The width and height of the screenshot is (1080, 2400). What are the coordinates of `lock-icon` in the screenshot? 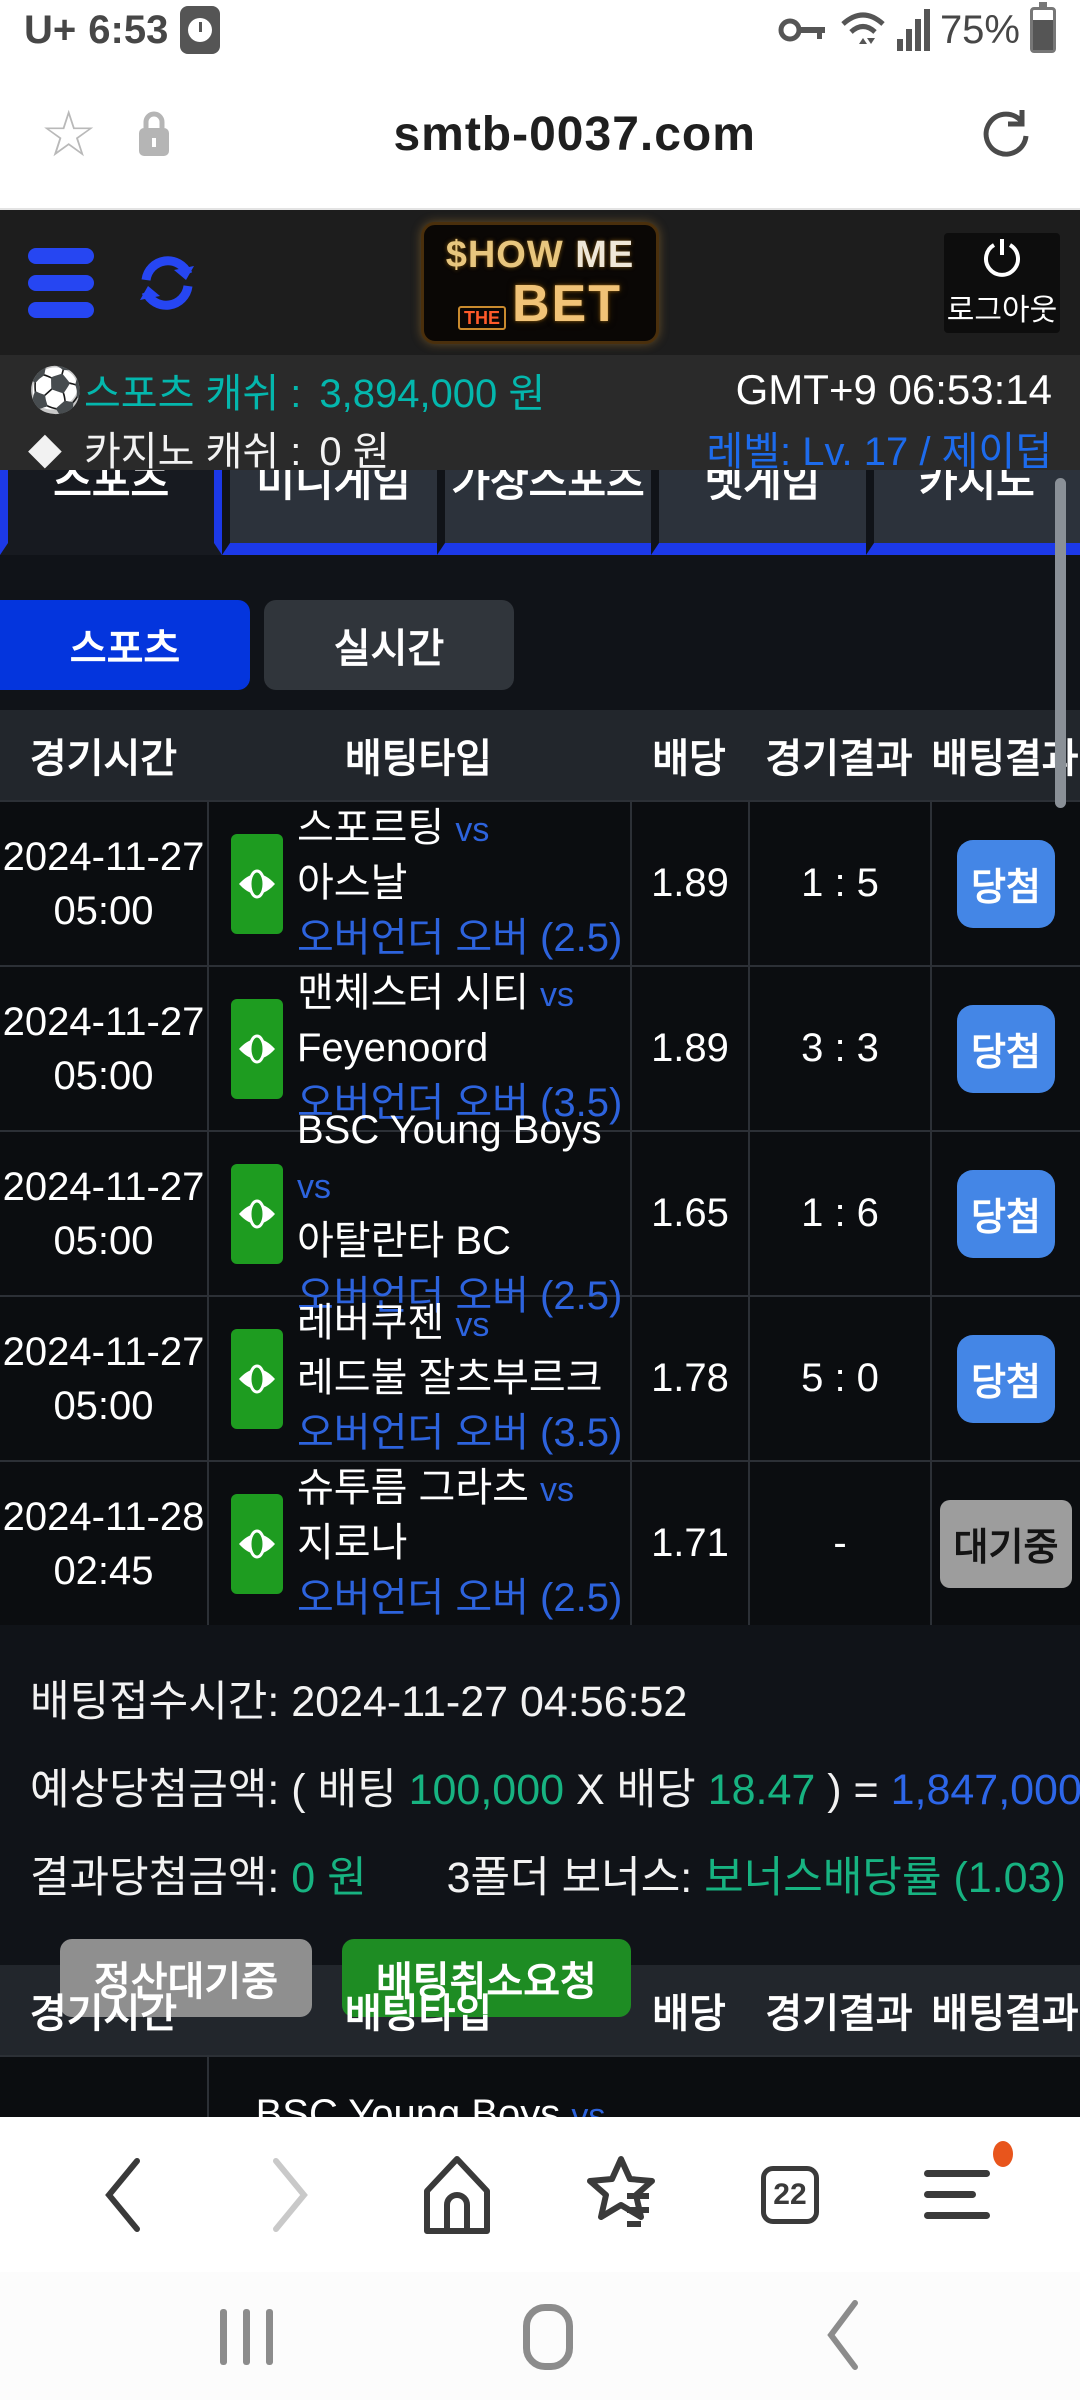 It's located at (154, 134).